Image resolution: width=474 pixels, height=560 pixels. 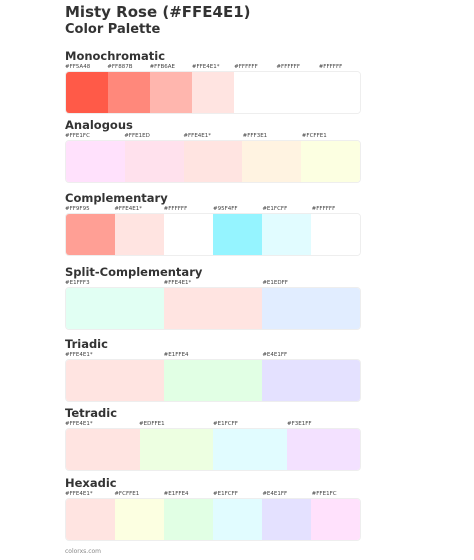 I want to click on swatch-label: #EDFFE1, so click(x=152, y=424).